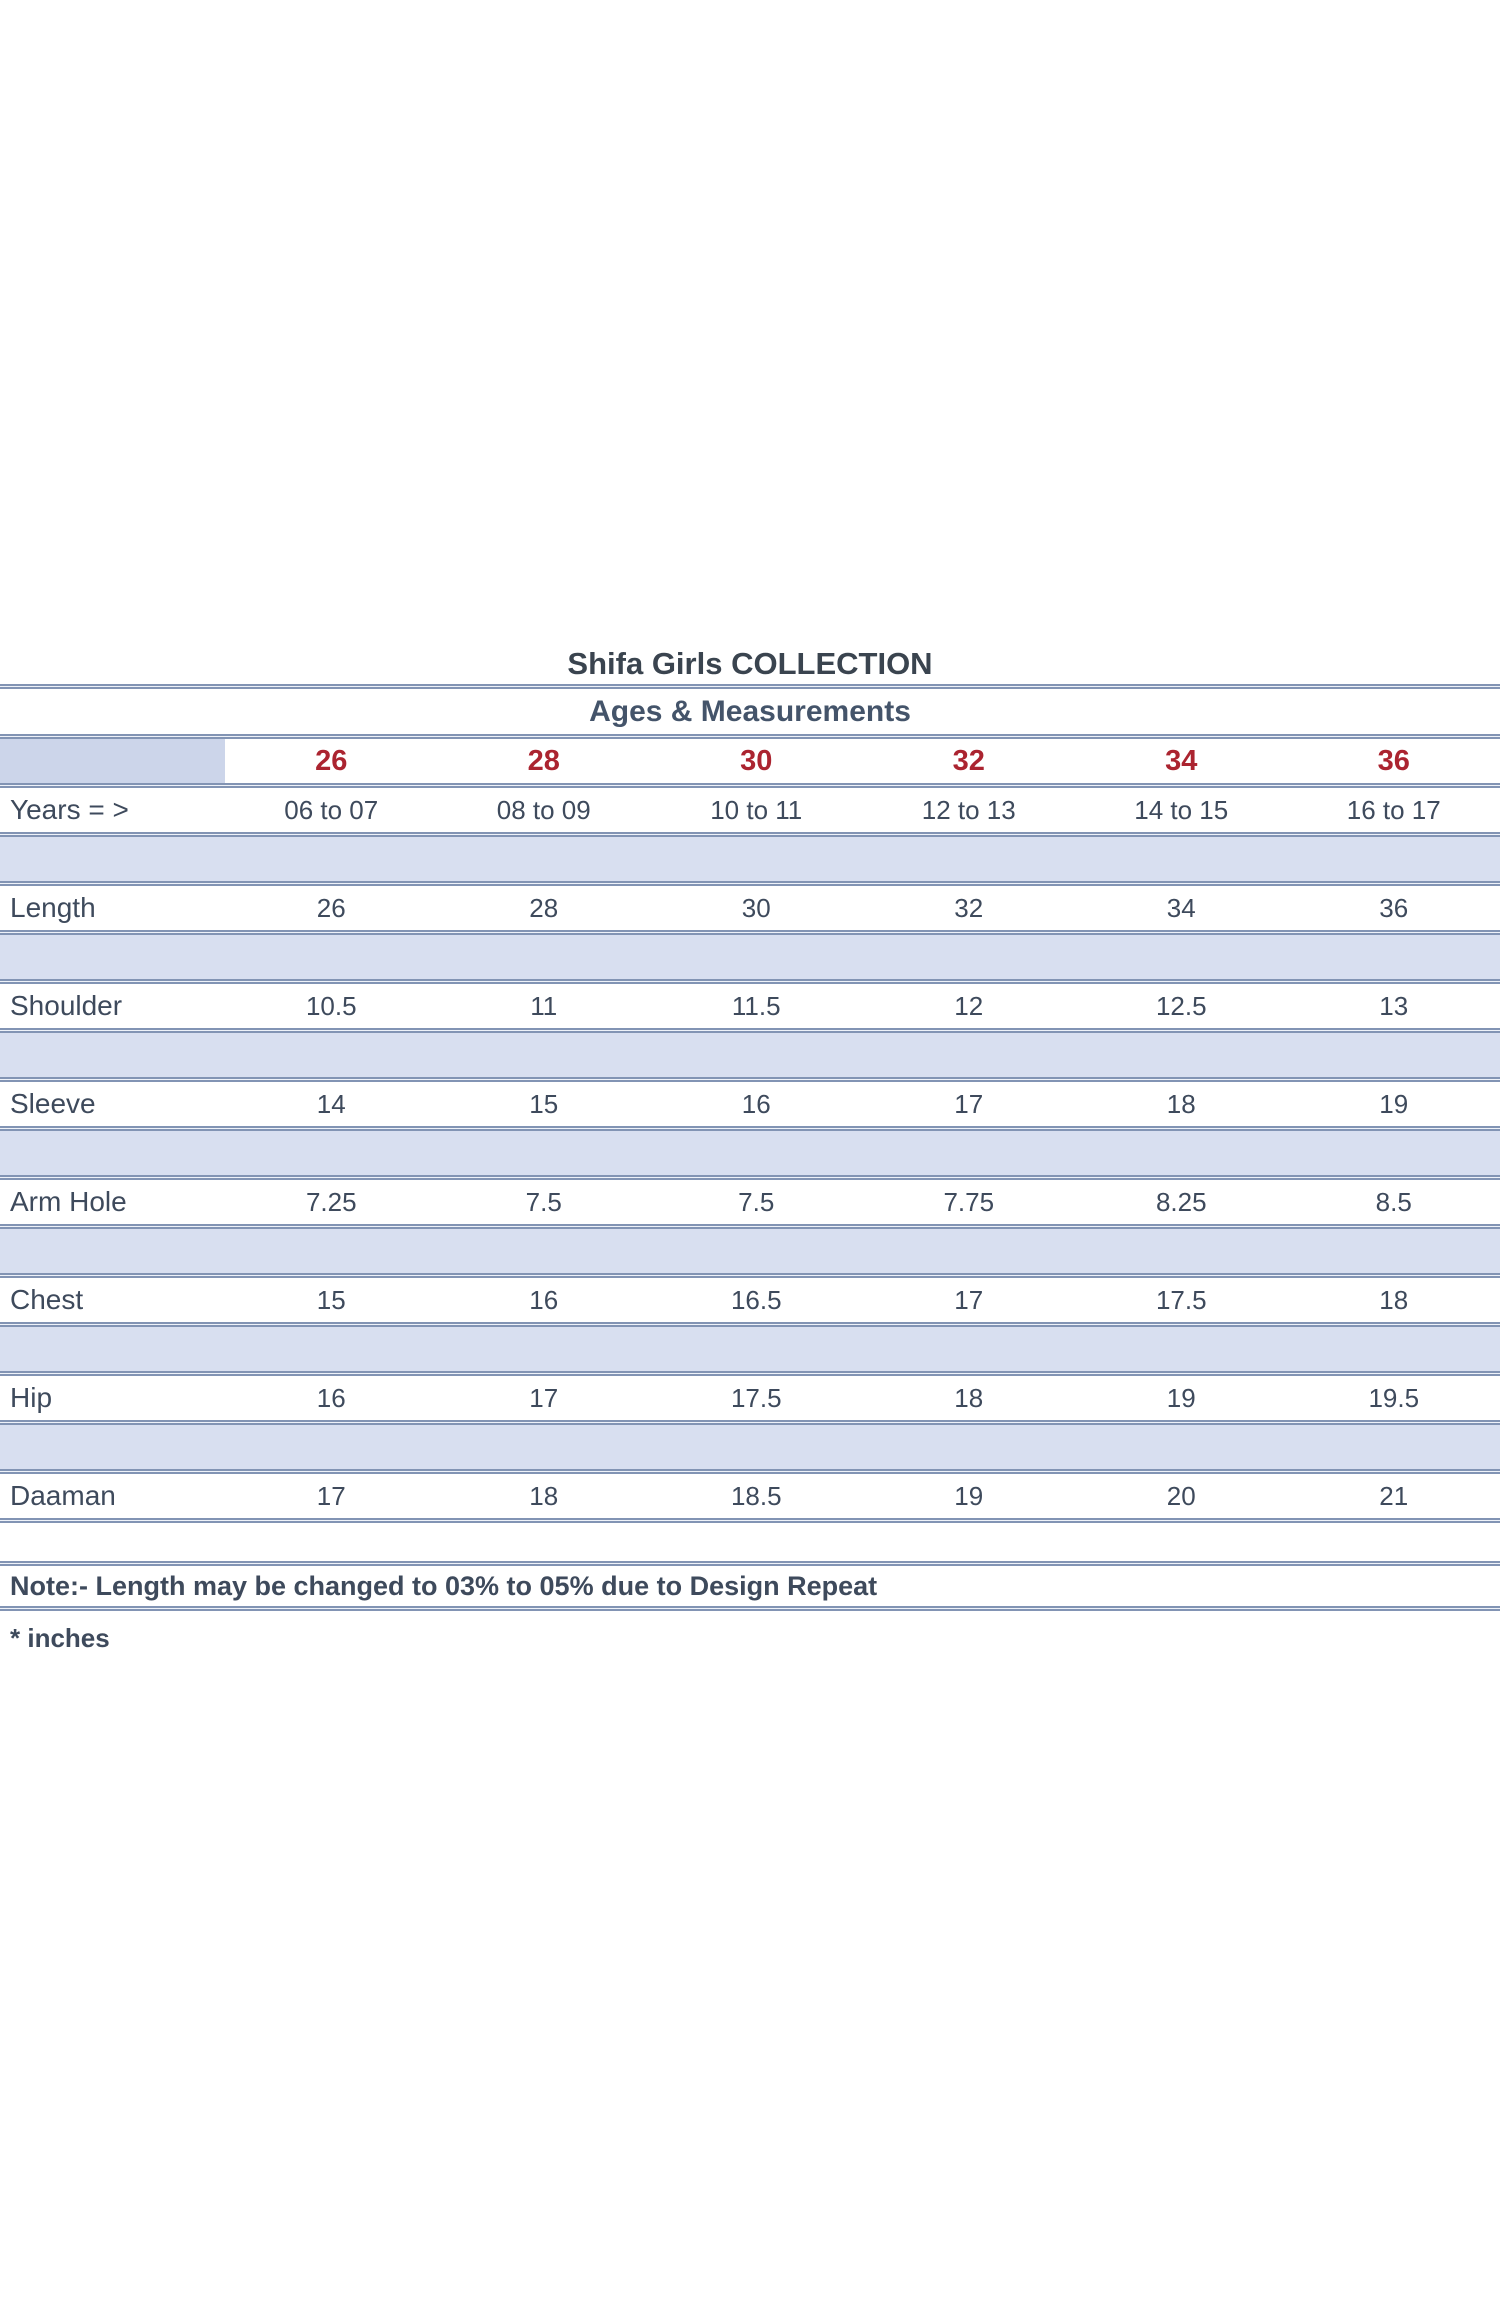 Image resolution: width=1500 pixels, height=2300 pixels. Describe the element at coordinates (756, 1495) in the screenshot. I see `measurement-value: 18.5` at that location.